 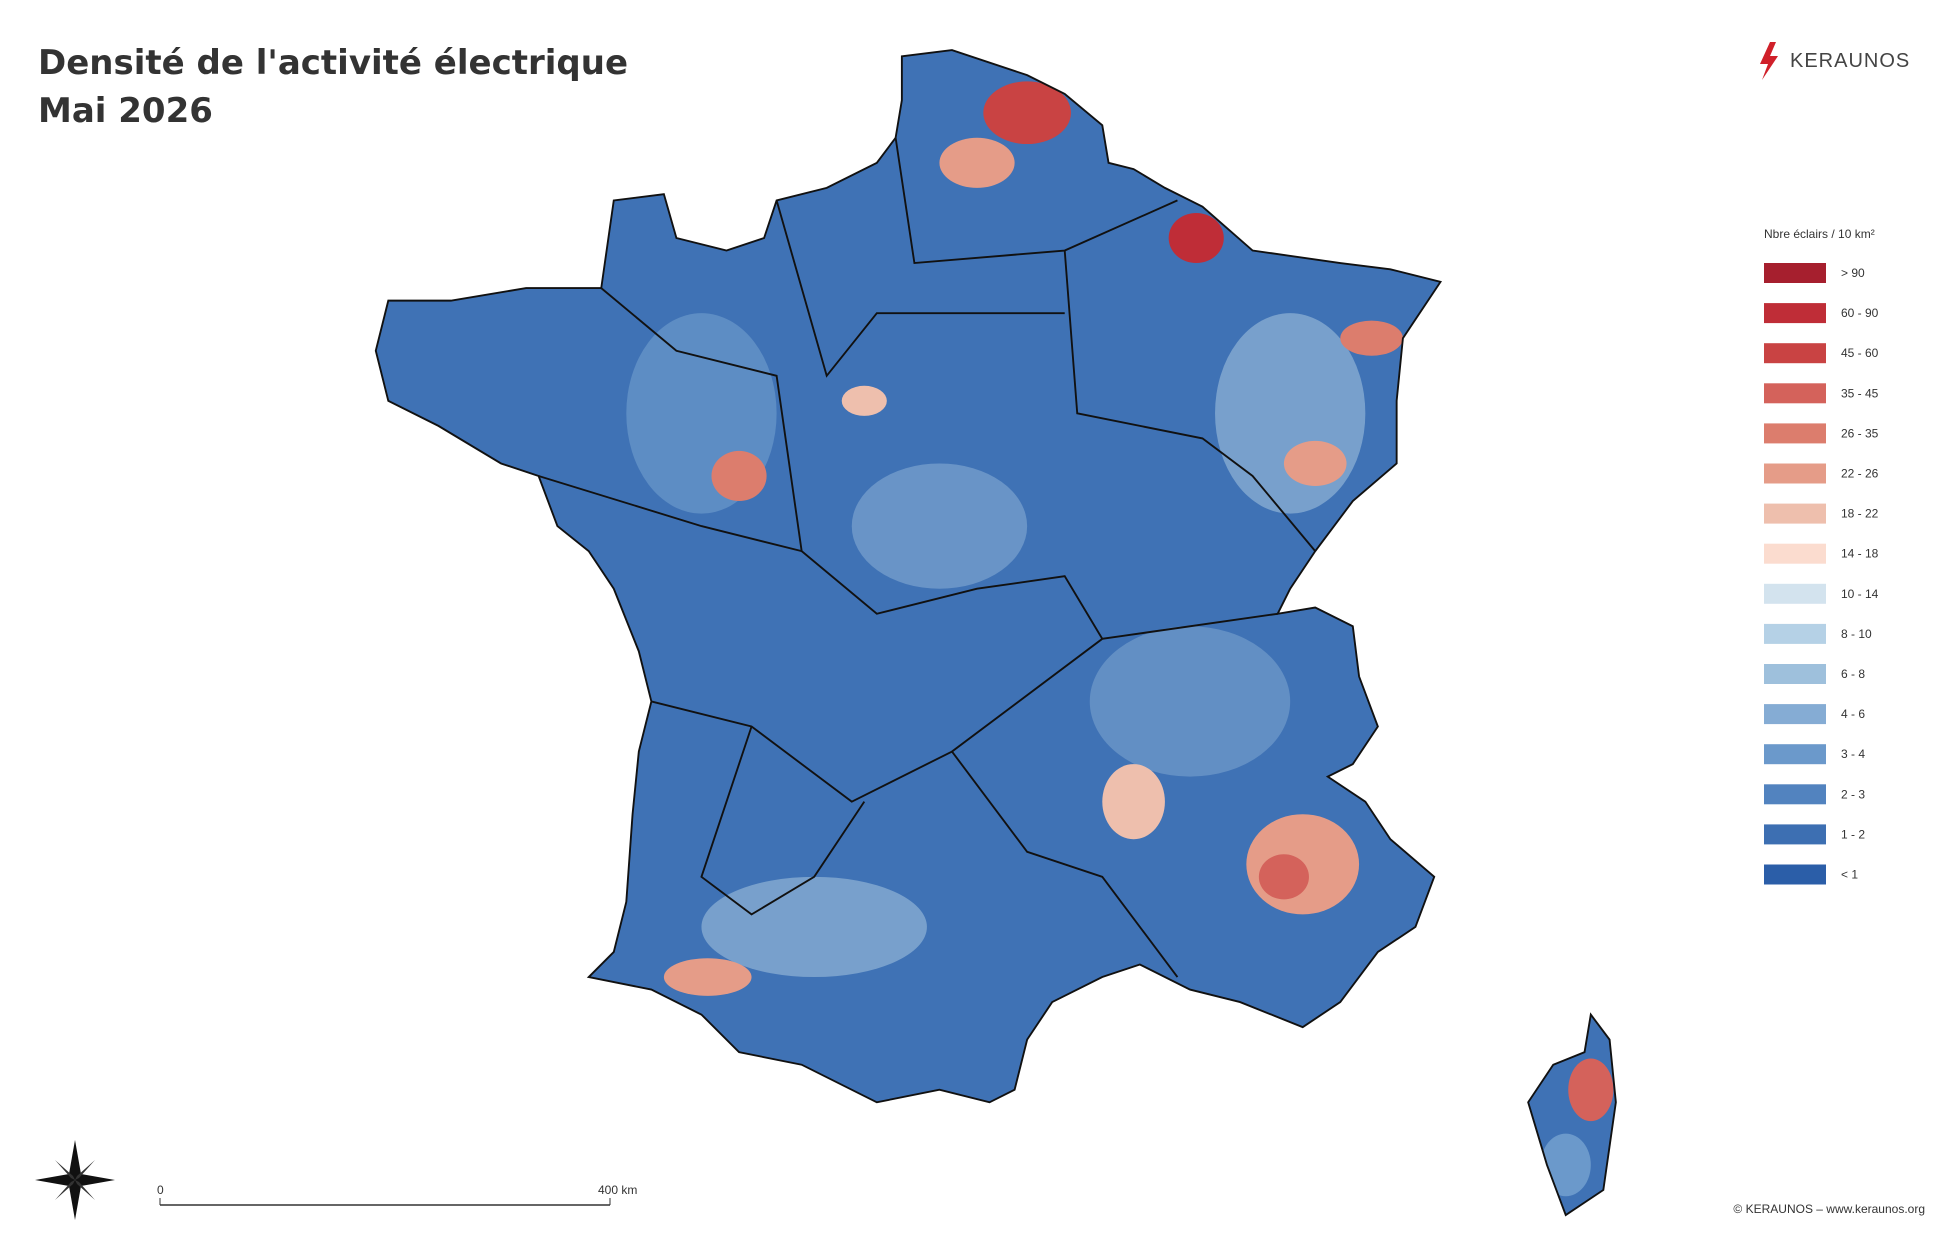 What do you see at coordinates (1850, 61) in the screenshot?
I see `logo-text: KERAUNOS` at bounding box center [1850, 61].